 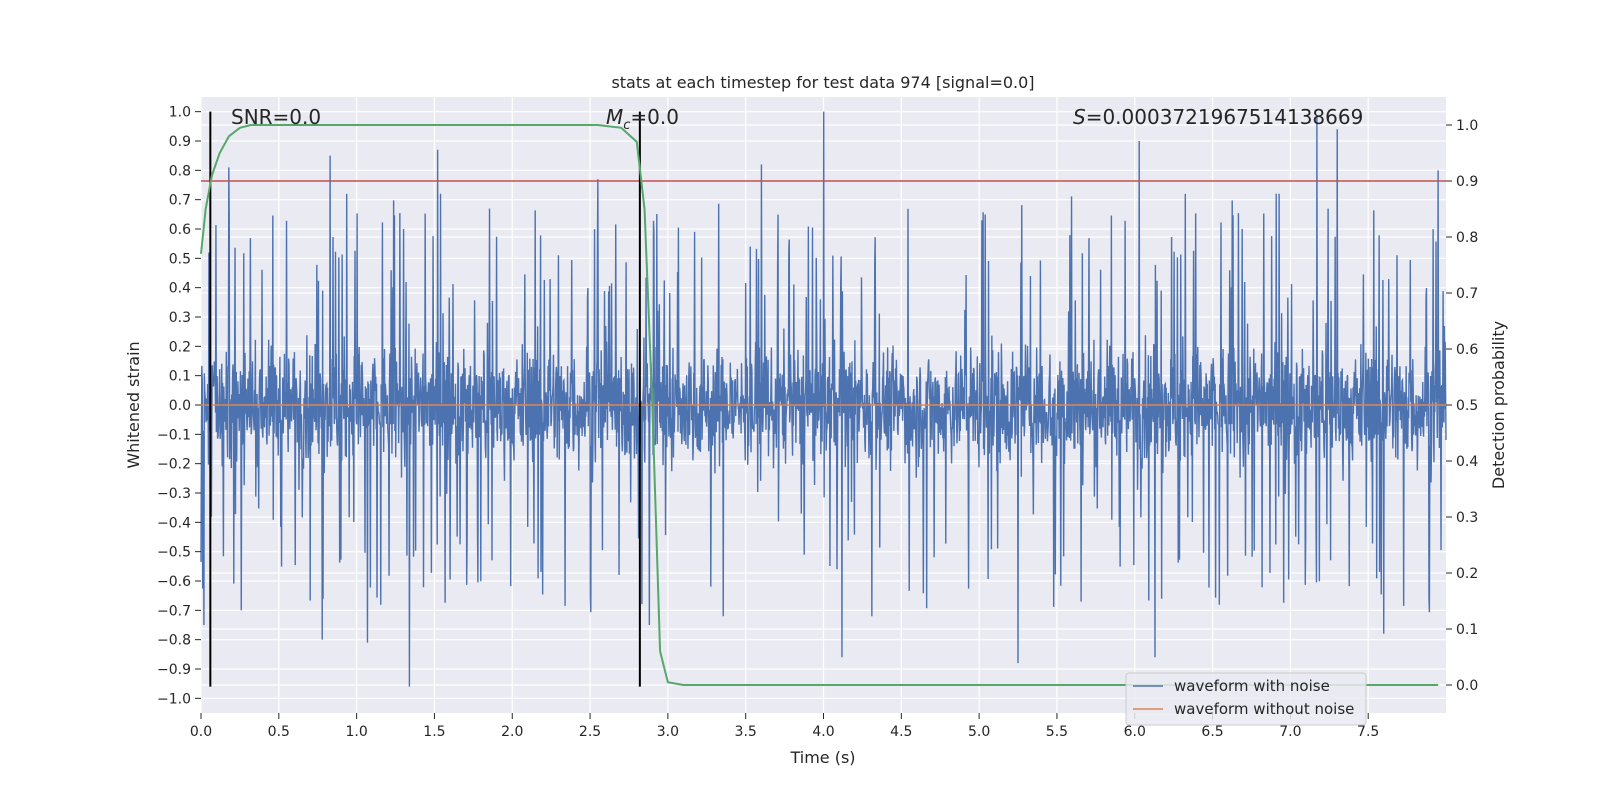 What do you see at coordinates (174, 523) in the screenshot?
I see `y-tick-label: −0.4` at bounding box center [174, 523].